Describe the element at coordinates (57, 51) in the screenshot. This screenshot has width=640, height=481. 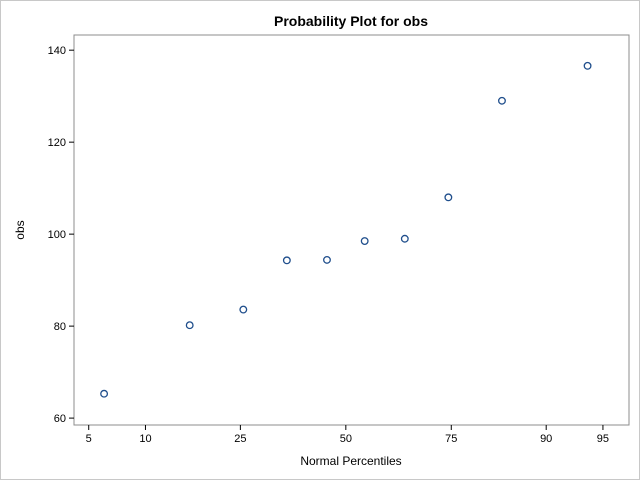
I see `y-tick-label: 140` at that location.